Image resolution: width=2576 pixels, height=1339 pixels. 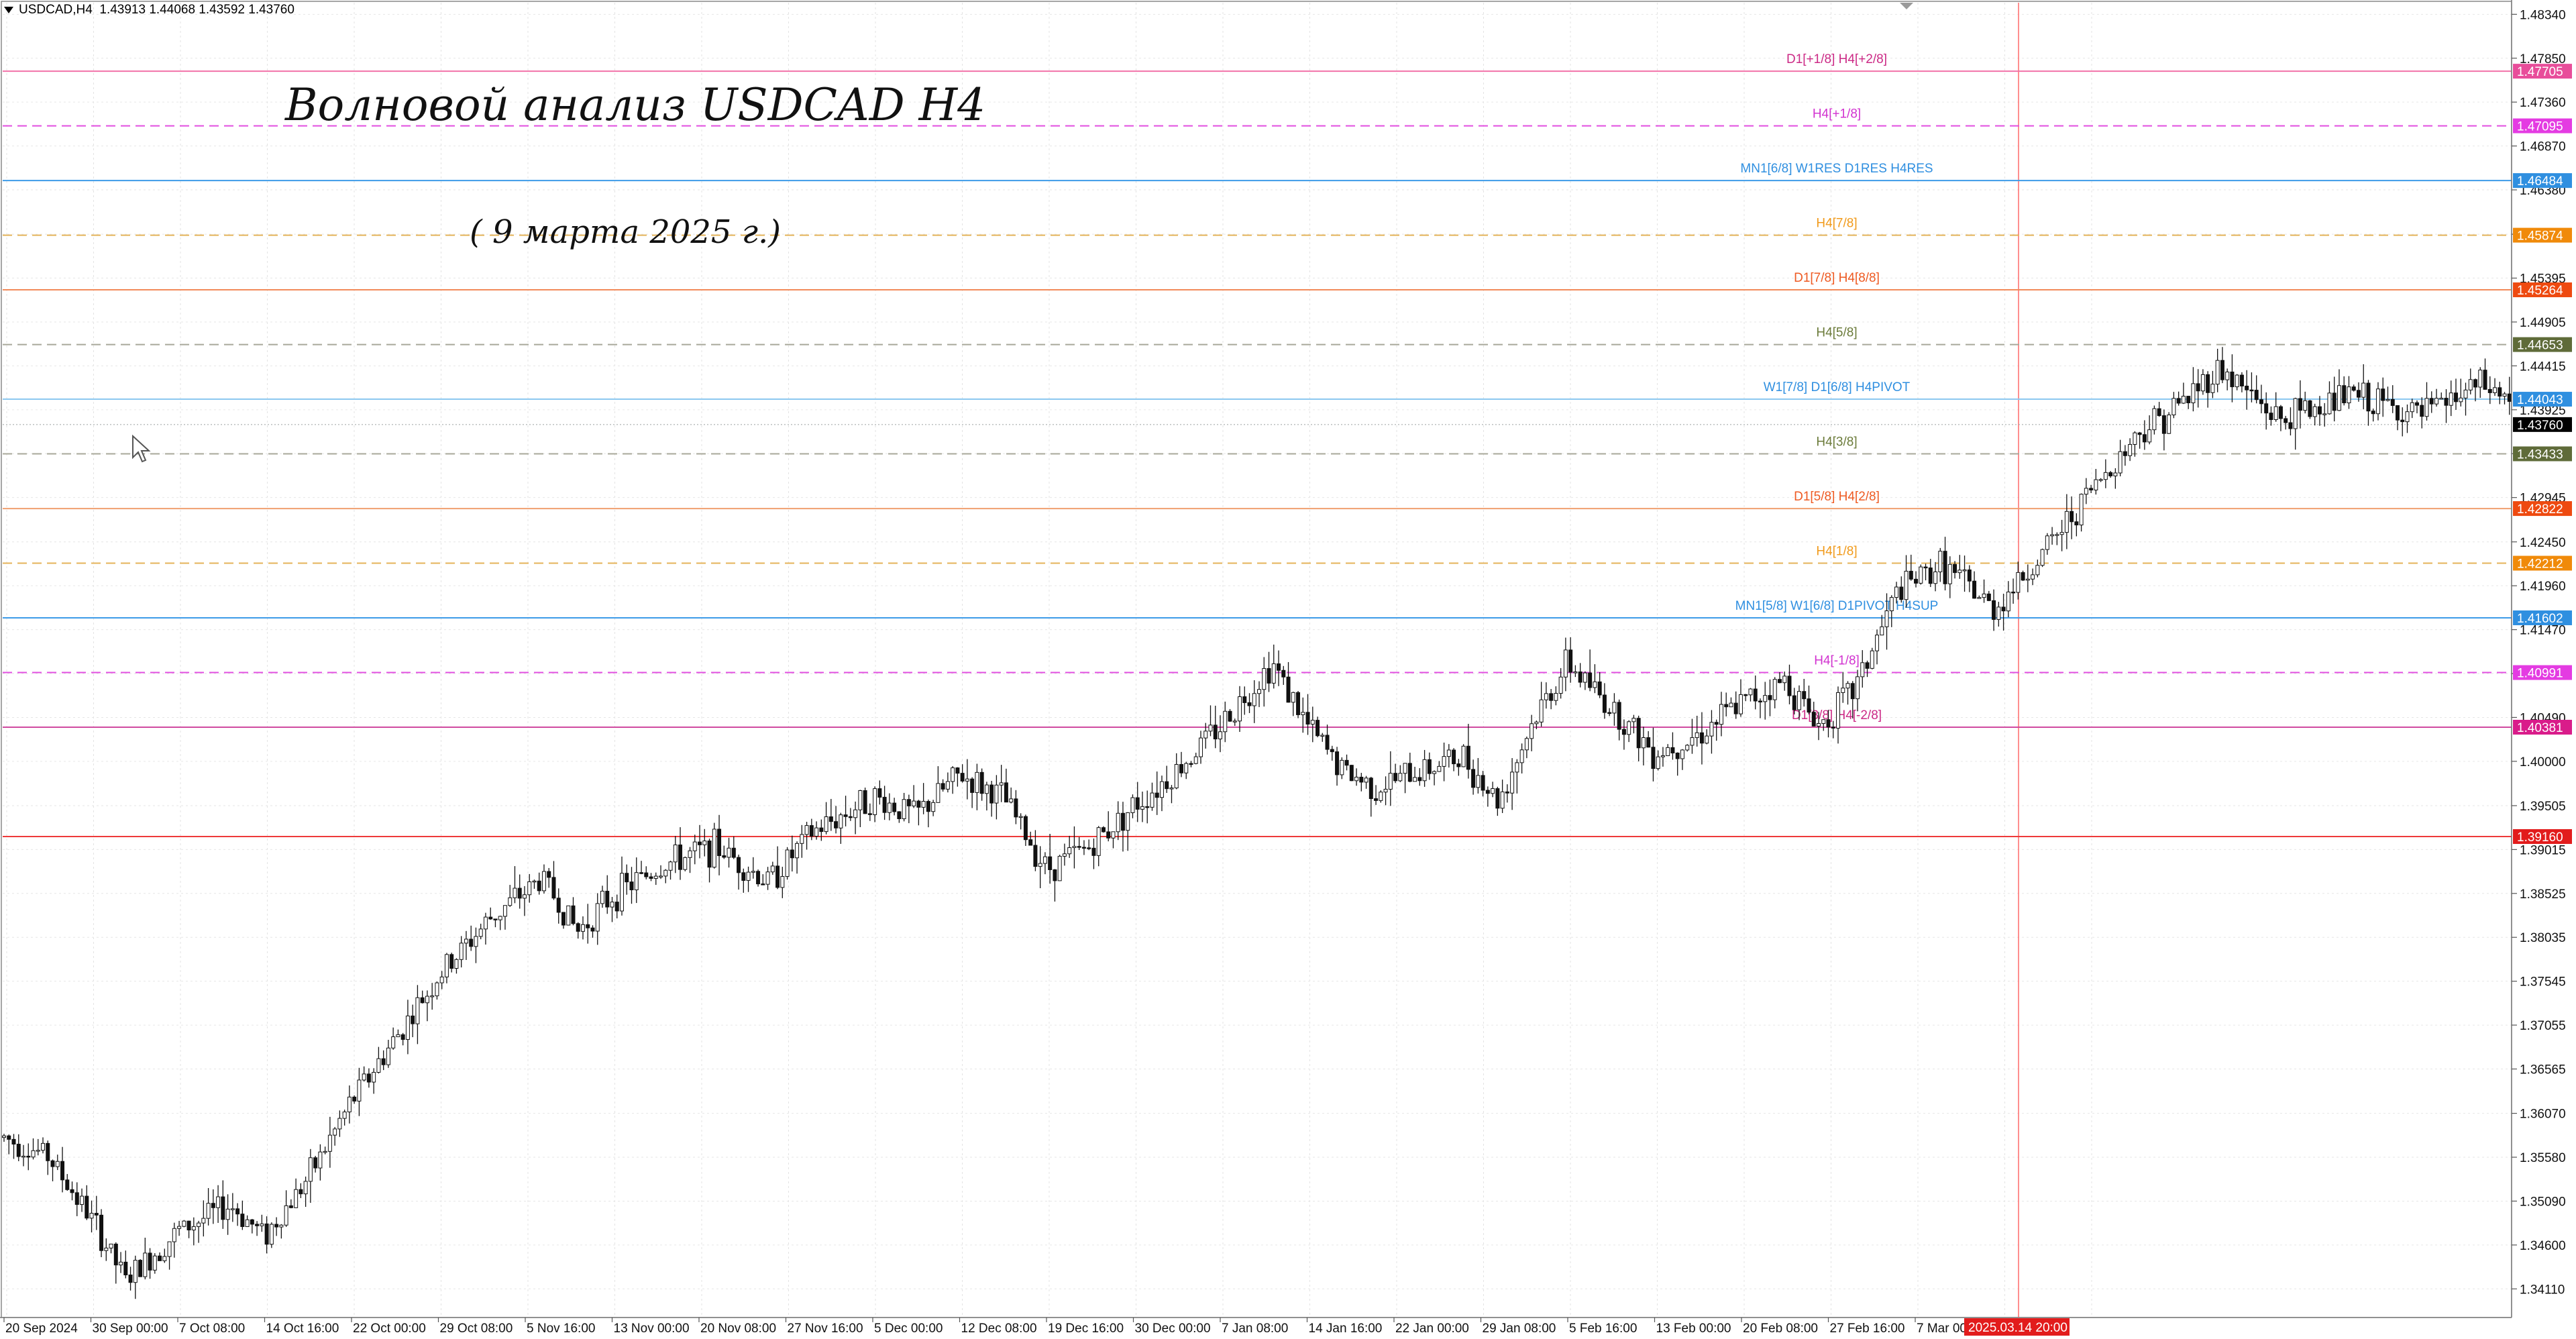 I want to click on price-tick-label: 1.38035, so click(x=2543, y=938).